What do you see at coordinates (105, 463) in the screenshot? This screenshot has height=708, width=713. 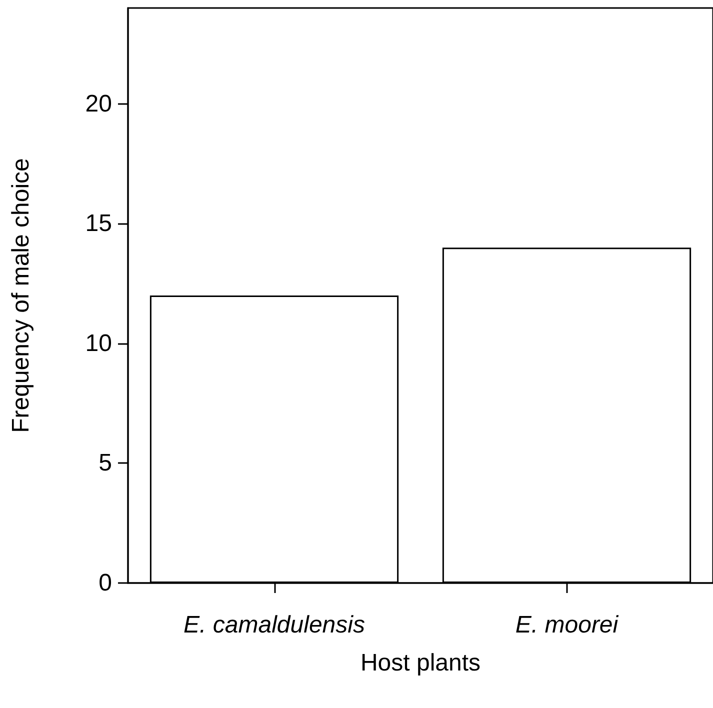 I see `y-tick-label: 5` at bounding box center [105, 463].